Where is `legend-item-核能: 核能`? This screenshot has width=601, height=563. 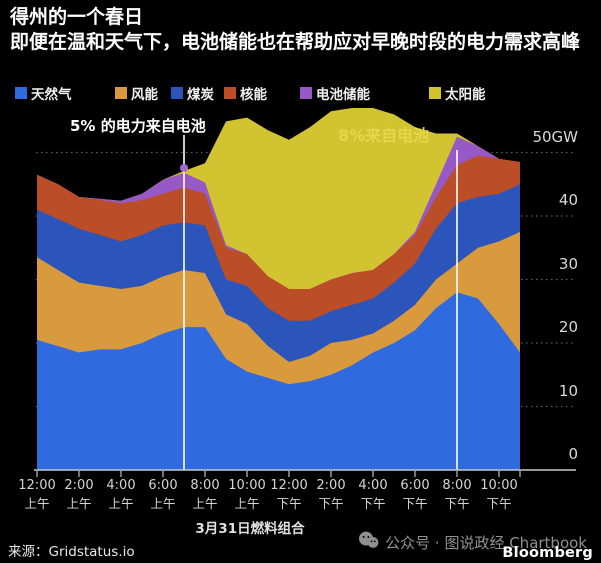 legend-item-核能: 核能 is located at coordinates (245, 94).